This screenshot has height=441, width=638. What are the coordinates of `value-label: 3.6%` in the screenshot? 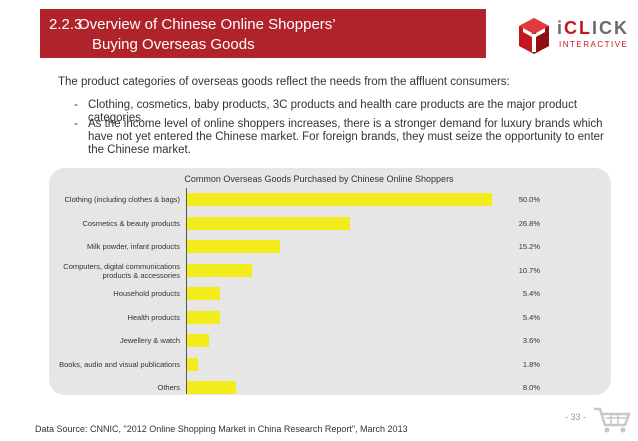 It's located at (531, 340).